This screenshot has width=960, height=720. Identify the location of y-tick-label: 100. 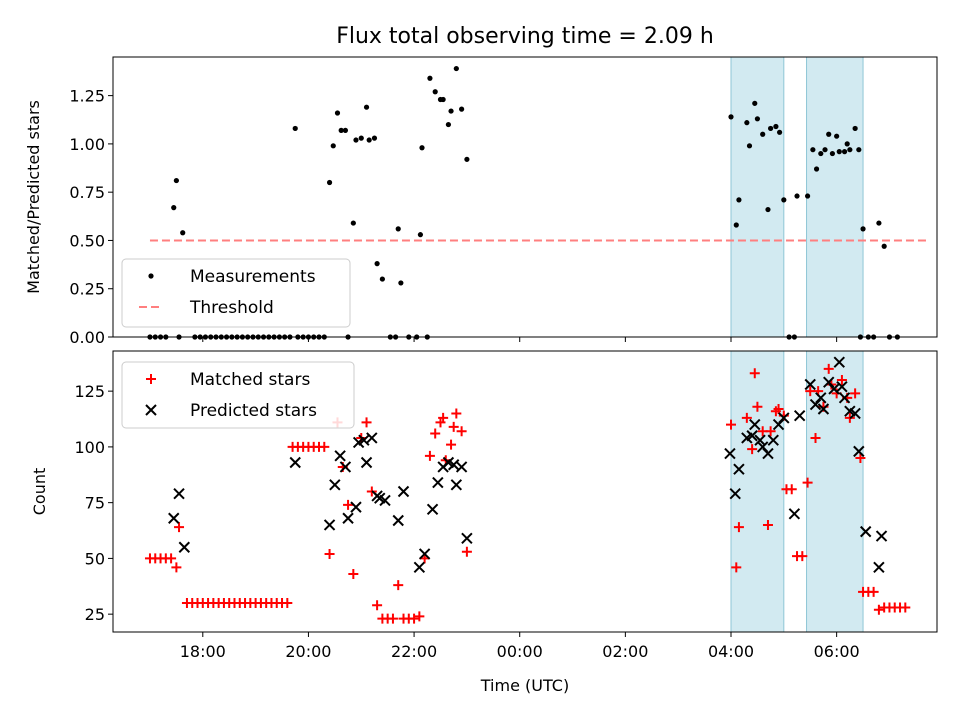
(89, 447).